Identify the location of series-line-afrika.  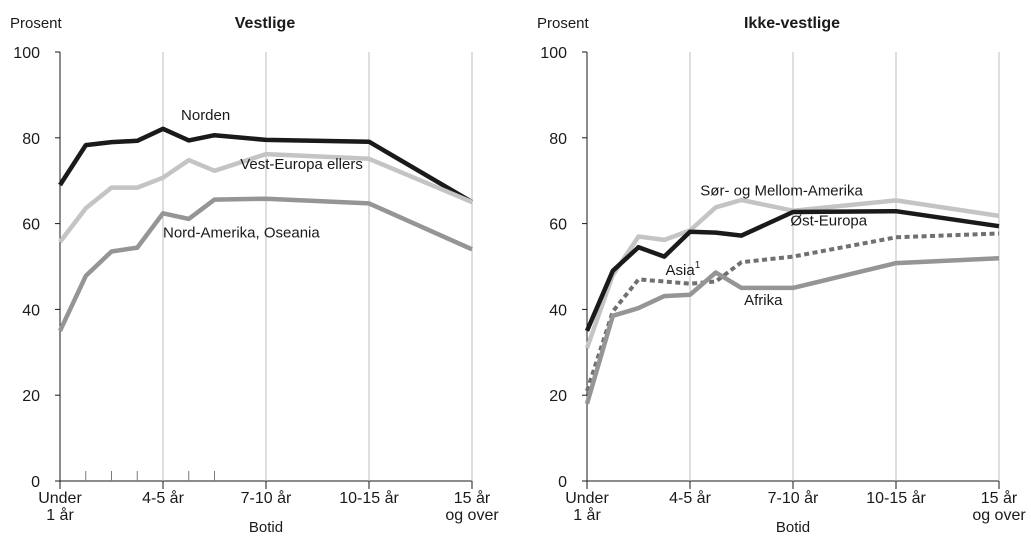
(792, 330).